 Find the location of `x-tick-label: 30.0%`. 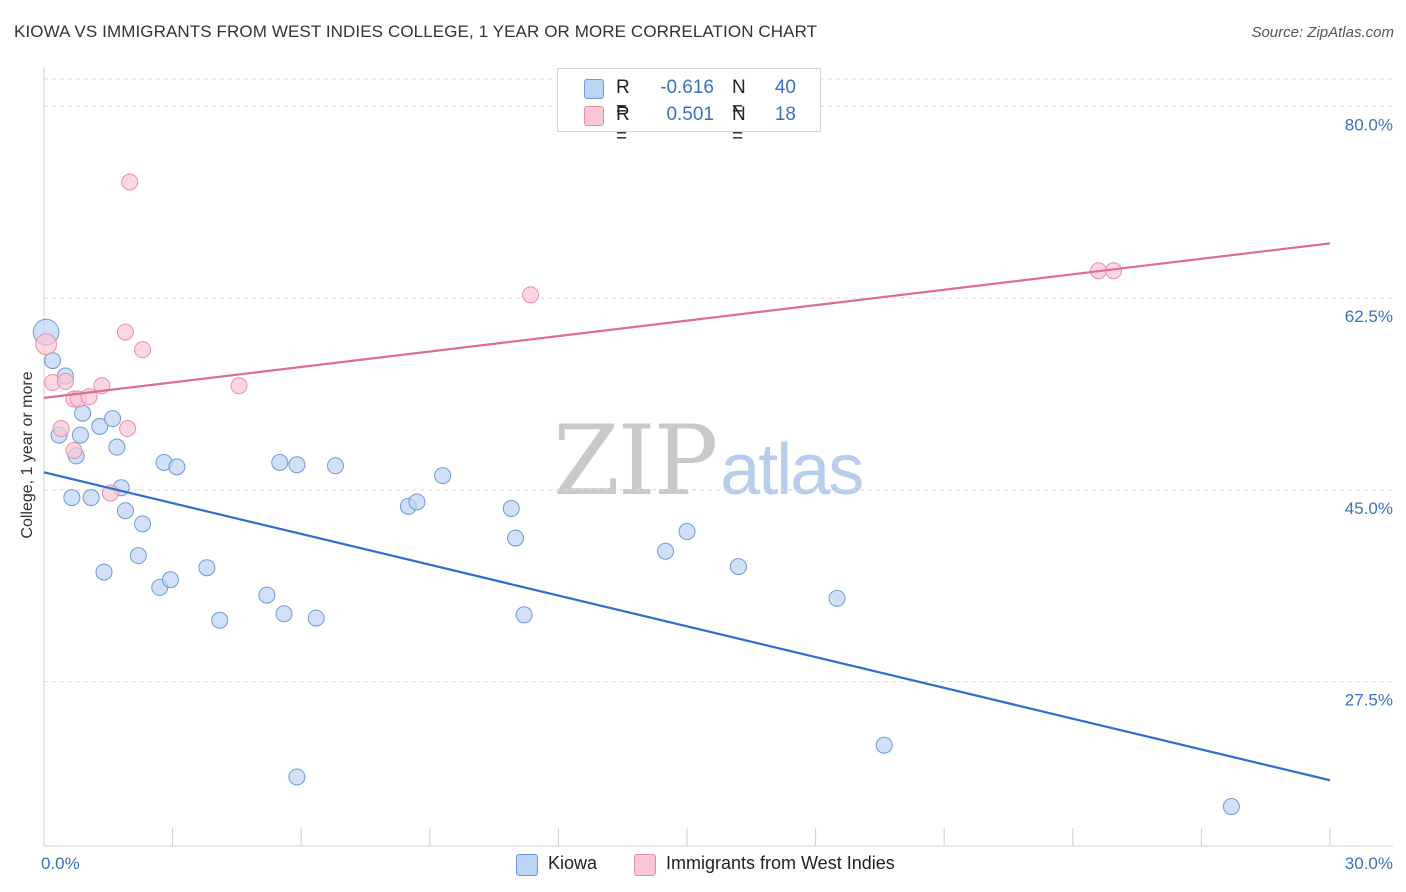

x-tick-label: 30.0% is located at coordinates (1369, 863).